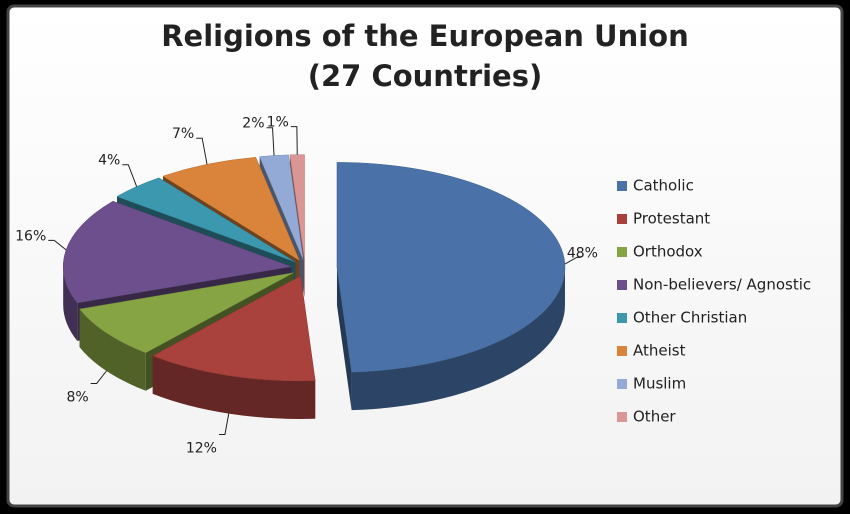 This screenshot has height=514, width=850. I want to click on legend-label: Atheist, so click(659, 351).